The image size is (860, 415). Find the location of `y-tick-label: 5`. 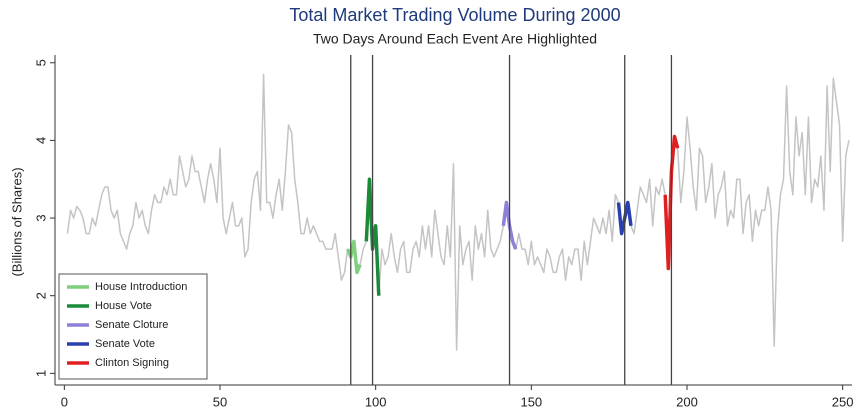

y-tick-label: 5 is located at coordinates (40, 62).